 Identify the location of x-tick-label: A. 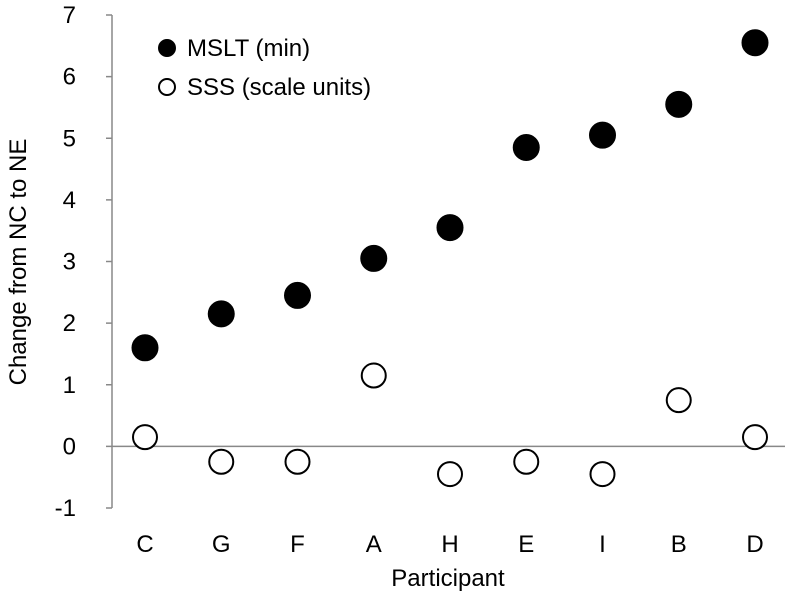
(374, 544).